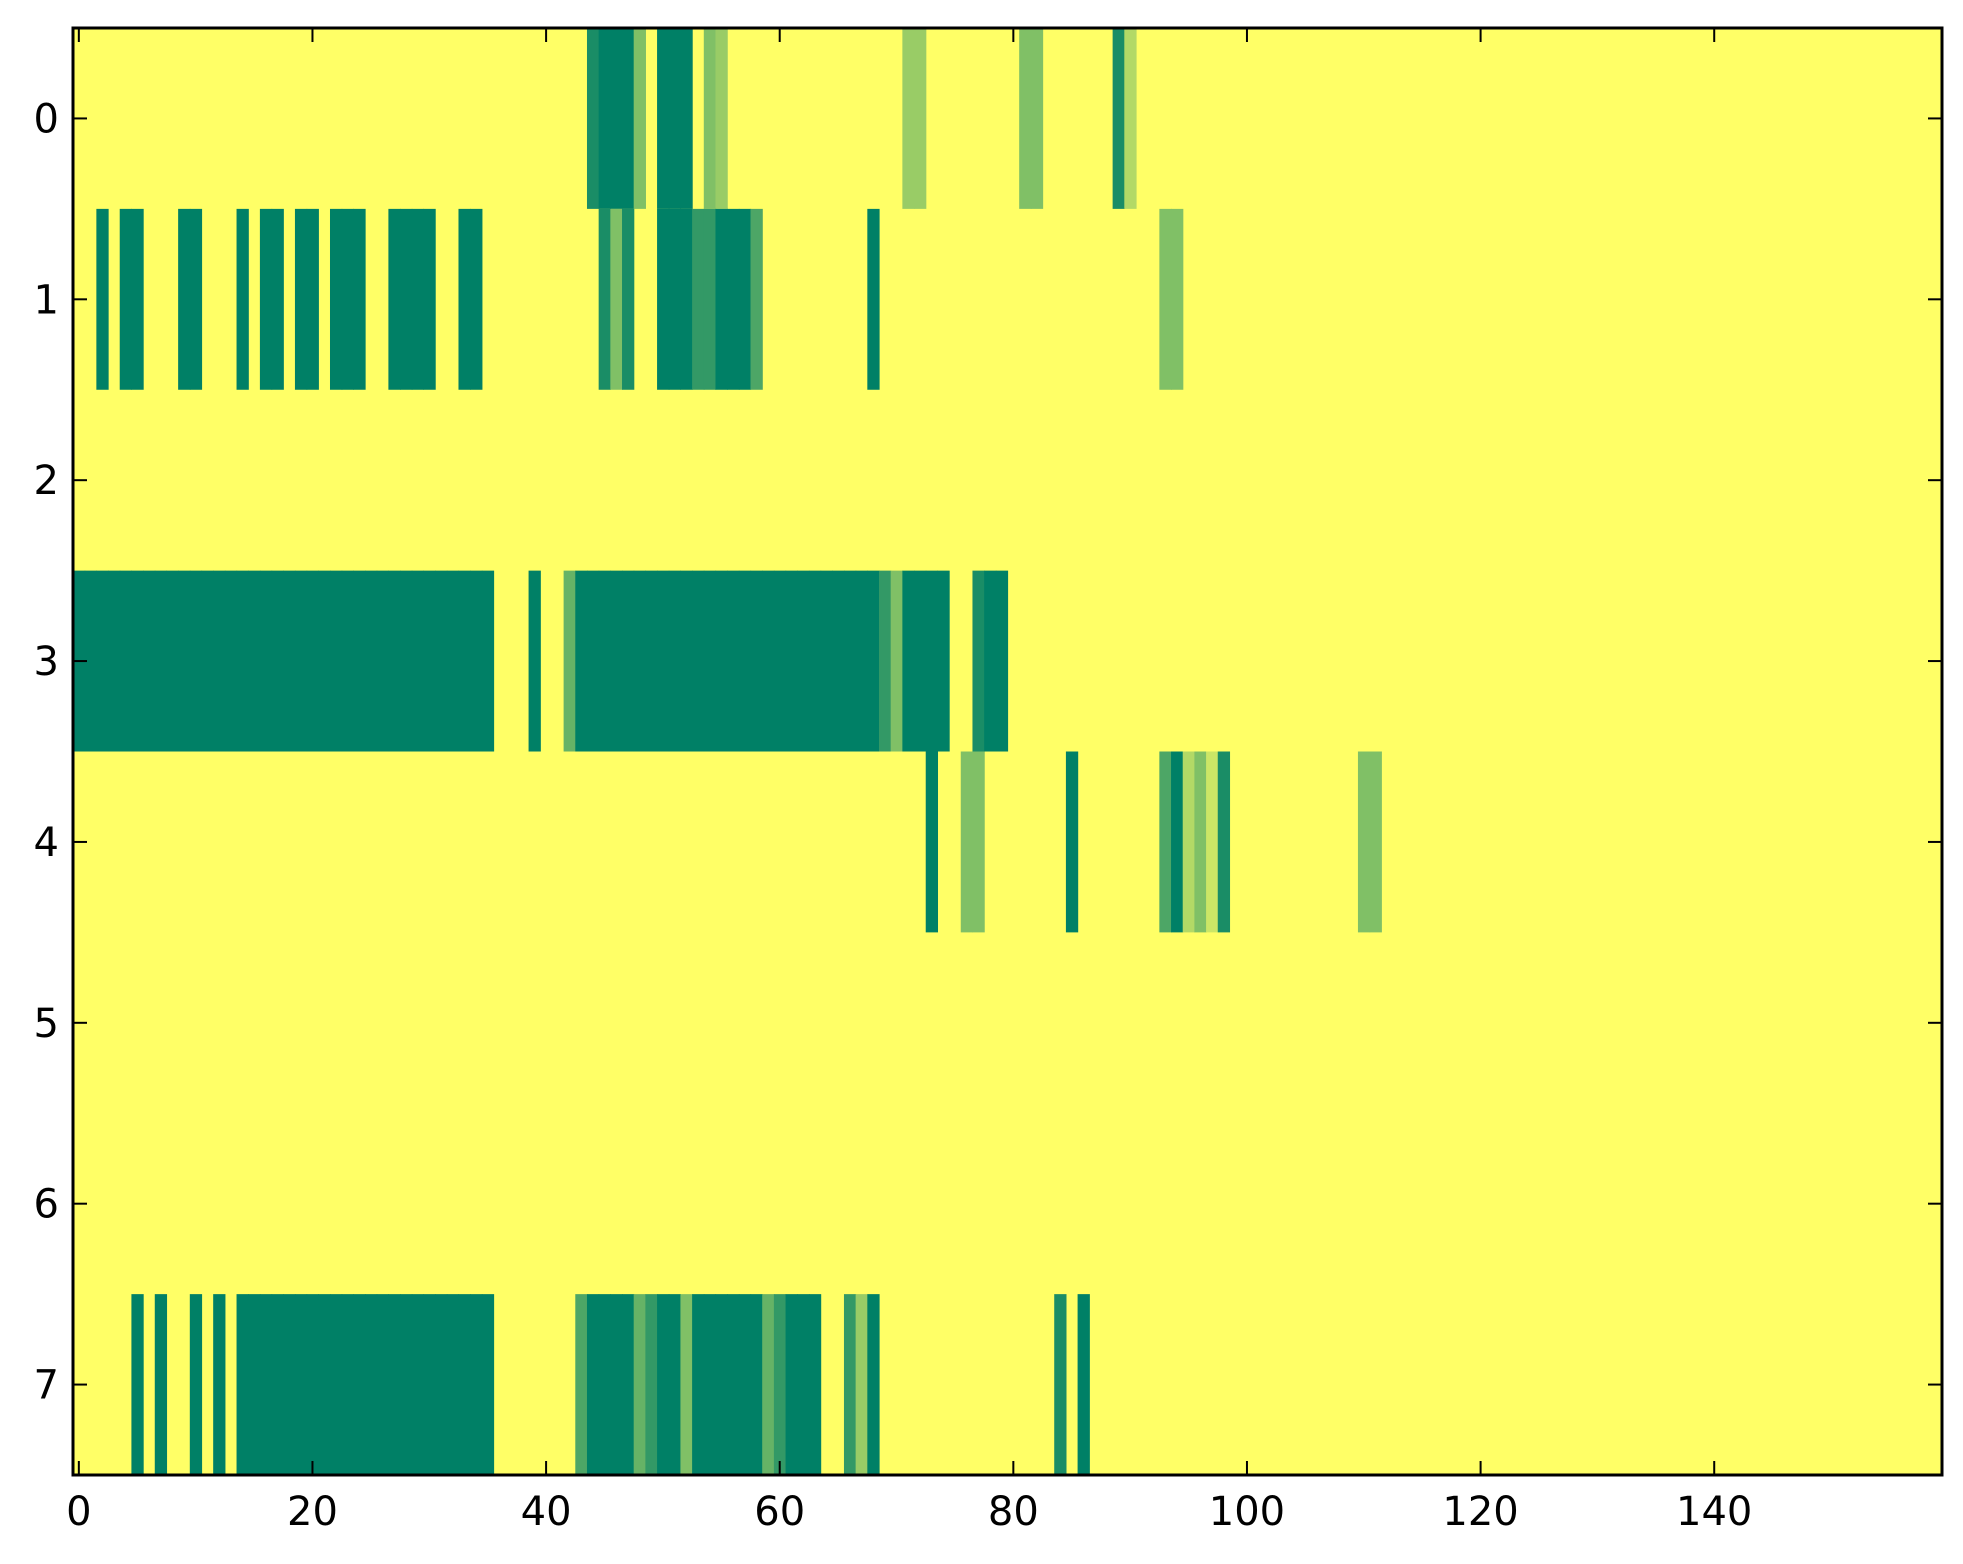  What do you see at coordinates (312, 1512) in the screenshot?
I see `x-tick-label: 20` at bounding box center [312, 1512].